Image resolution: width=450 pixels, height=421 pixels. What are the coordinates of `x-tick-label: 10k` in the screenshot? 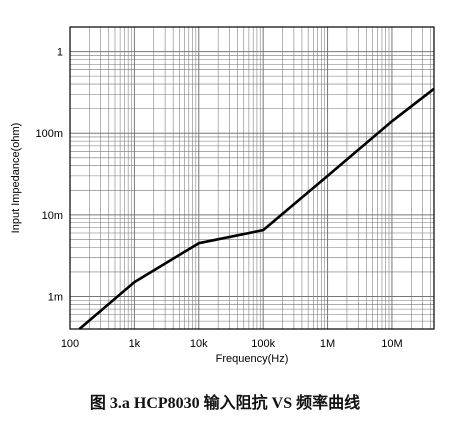 It's located at (199, 344).